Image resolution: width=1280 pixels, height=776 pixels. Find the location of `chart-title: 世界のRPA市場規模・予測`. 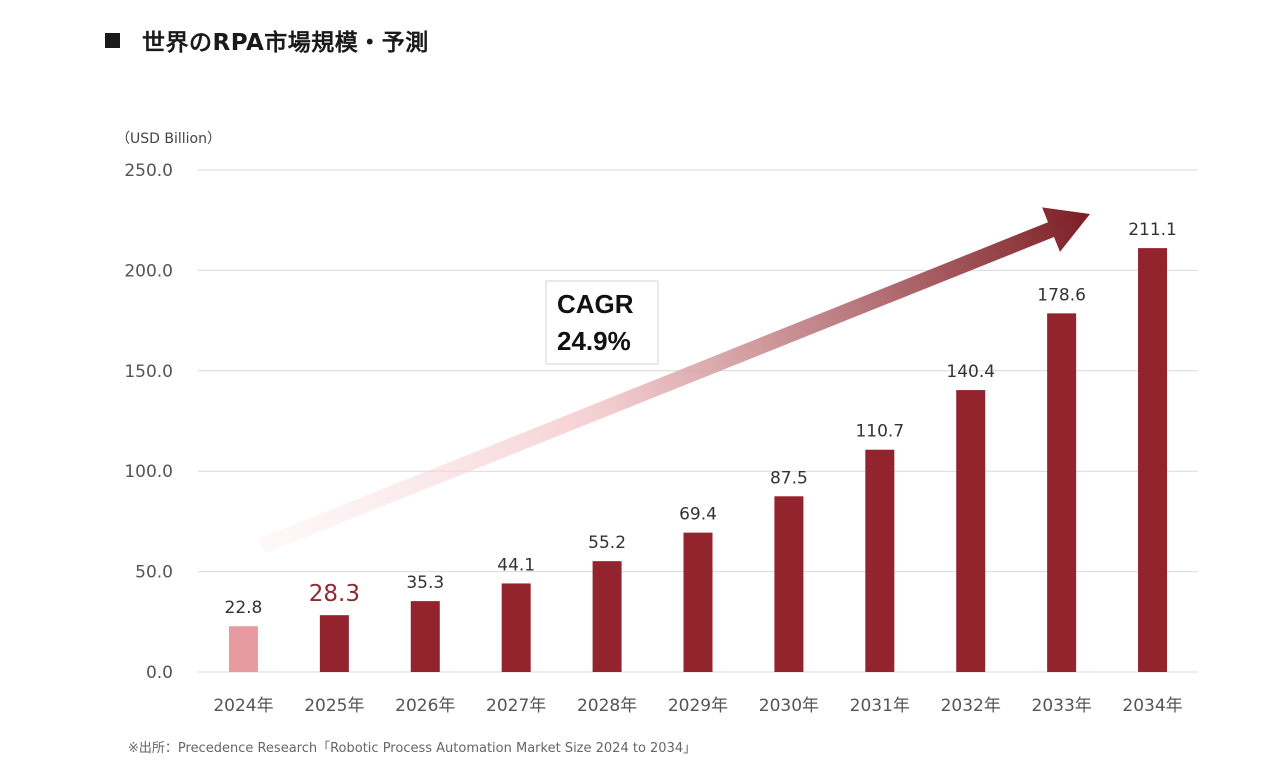

chart-title: 世界のRPA市場規模・予測 is located at coordinates (285, 43).